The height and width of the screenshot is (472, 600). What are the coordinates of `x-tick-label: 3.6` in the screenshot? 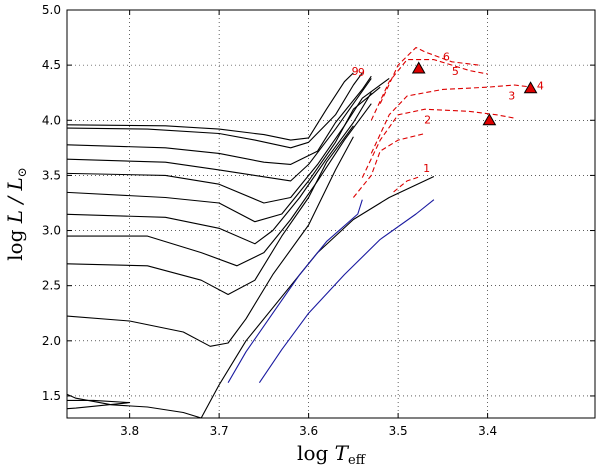 It's located at (308, 431).